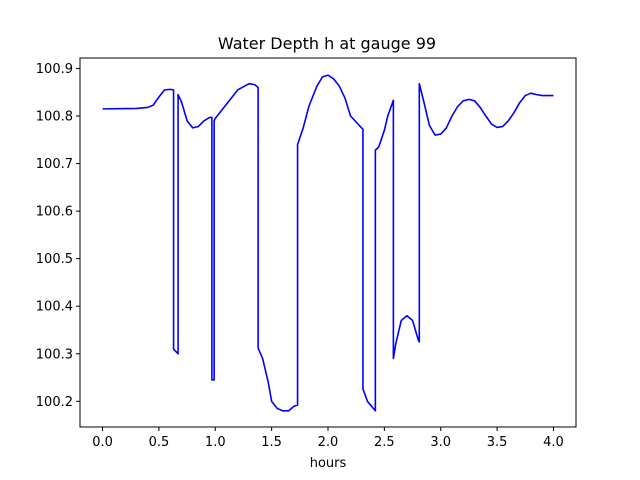 Image resolution: width=640 pixels, height=480 pixels. I want to click on x-tick-label: 3.5, so click(497, 442).